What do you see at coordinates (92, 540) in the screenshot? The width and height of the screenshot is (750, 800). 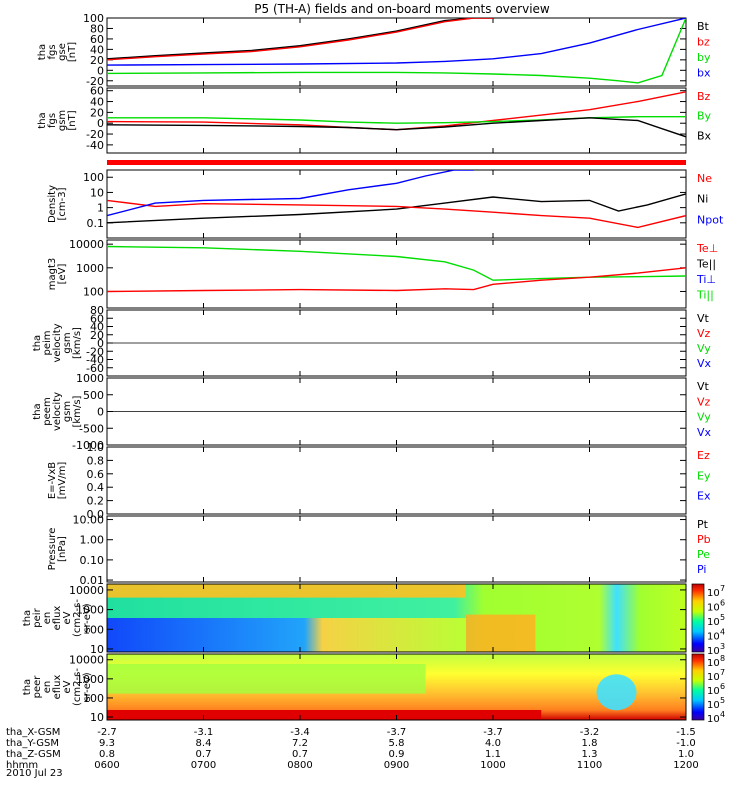 I see `y-tick-label: 1.00` at bounding box center [92, 540].